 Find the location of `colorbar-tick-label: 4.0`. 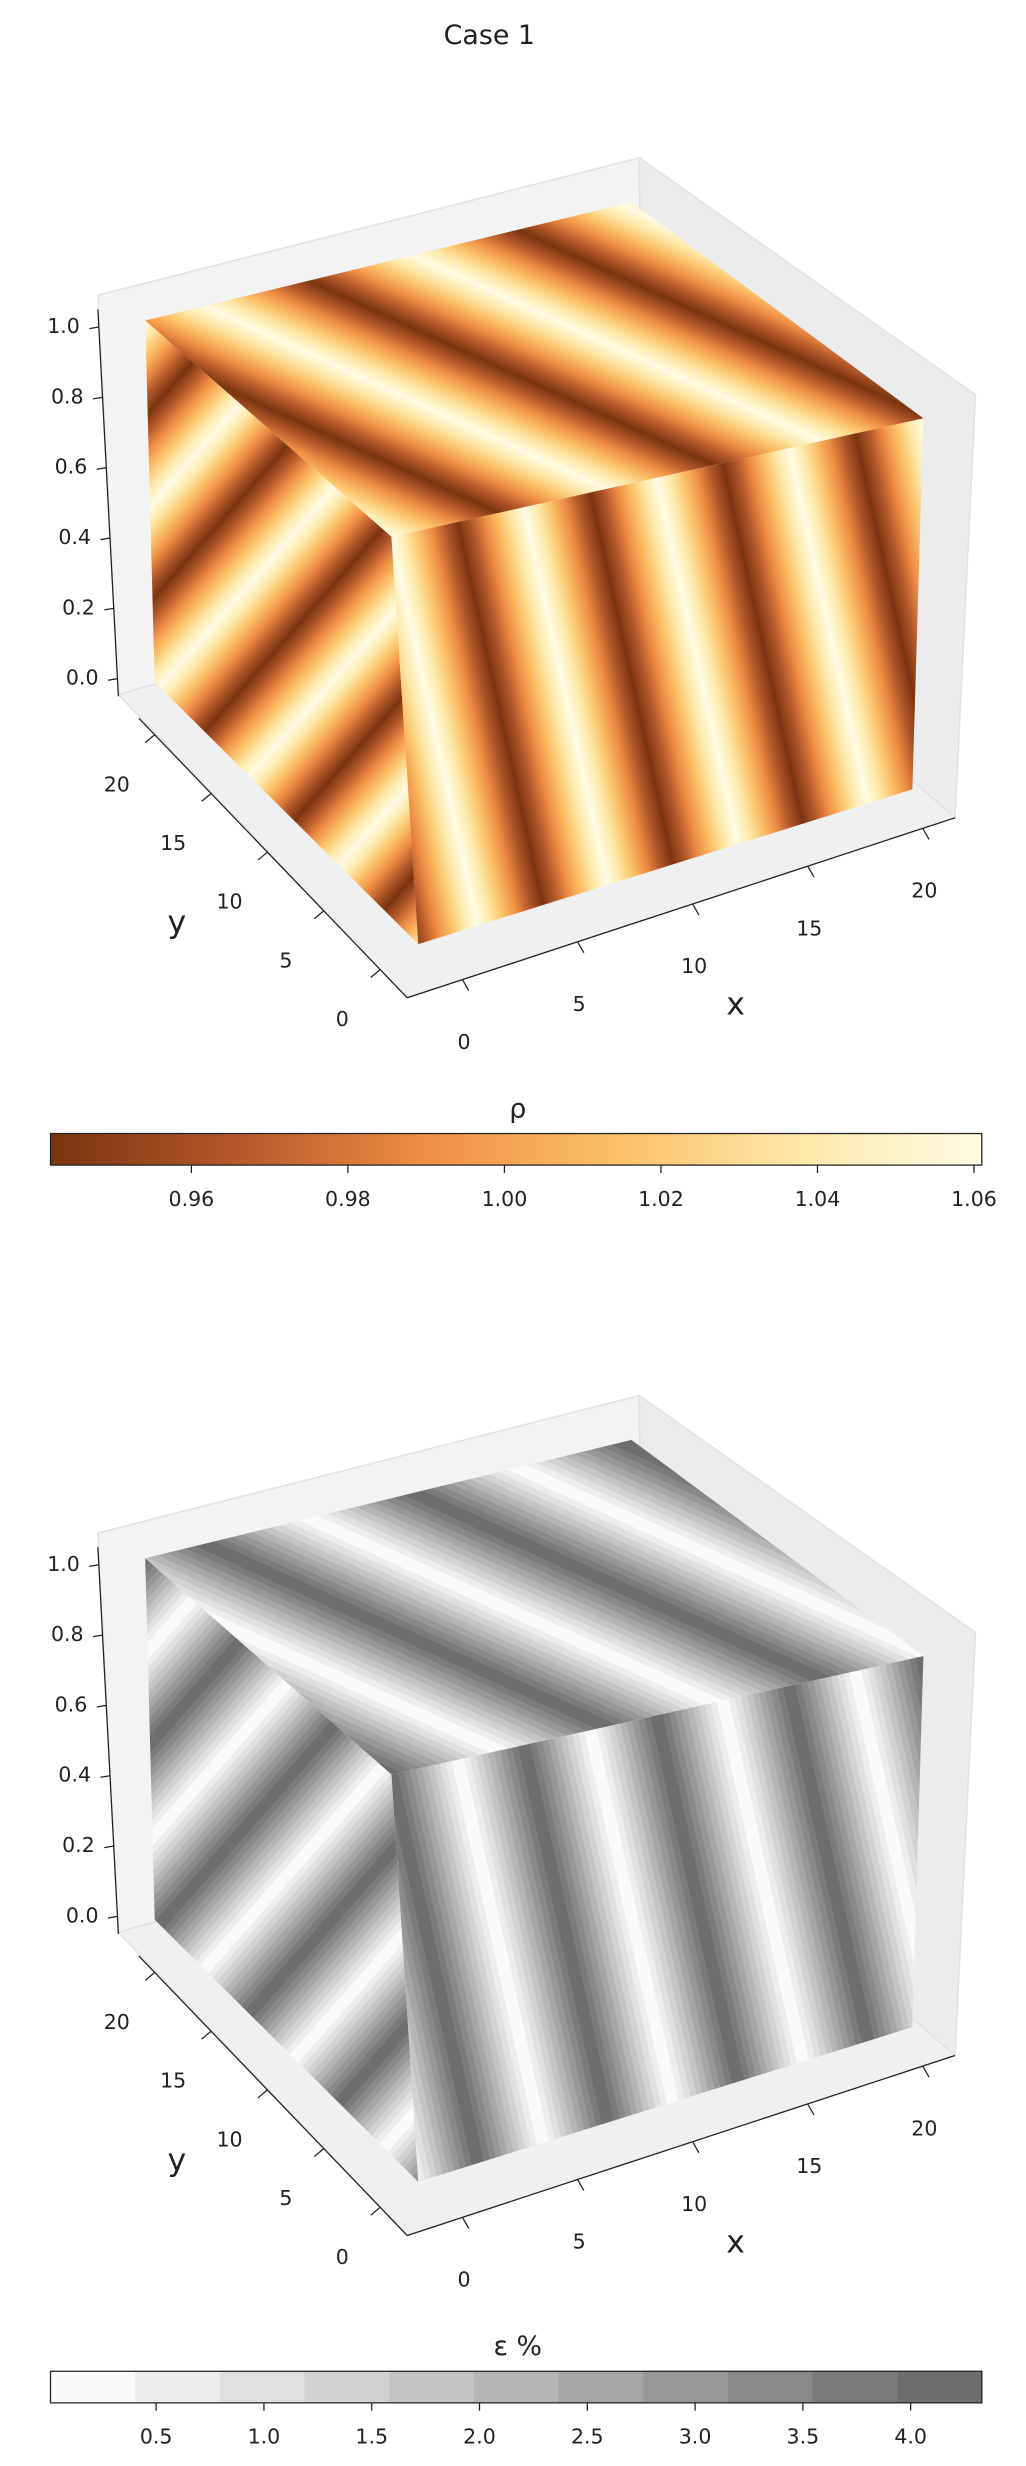

colorbar-tick-label: 4.0 is located at coordinates (910, 2437).